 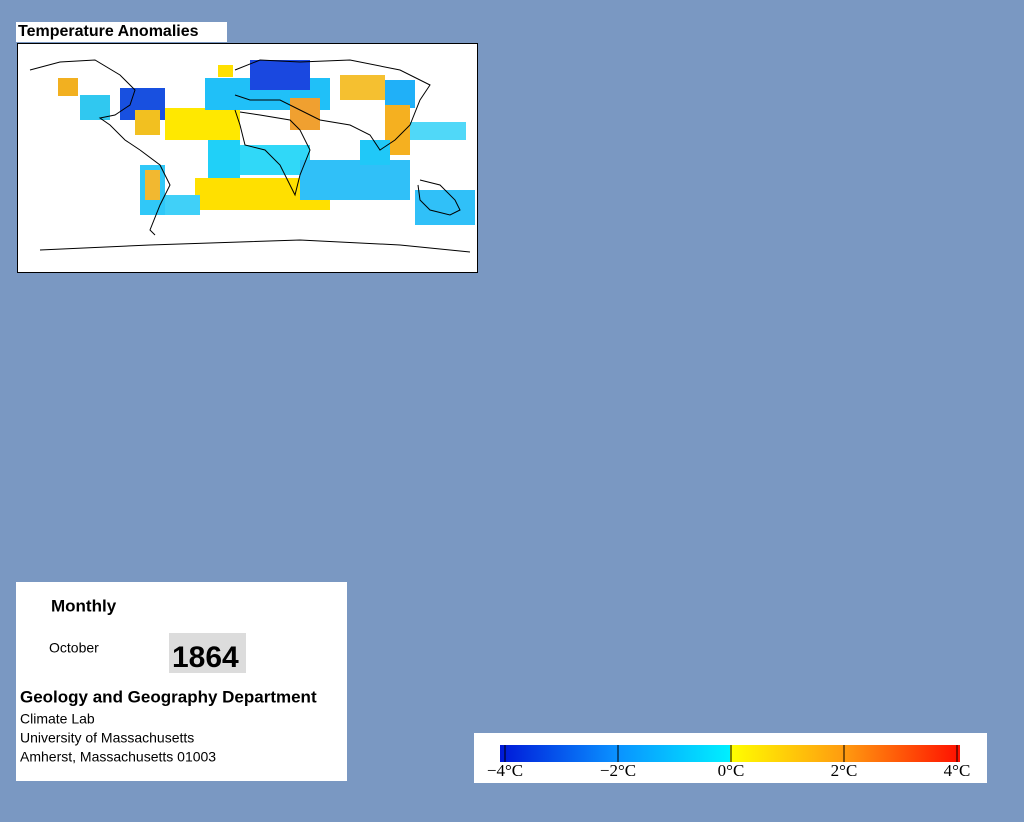 I want to click on map-title: Temperature Anomalies, so click(x=108, y=31).